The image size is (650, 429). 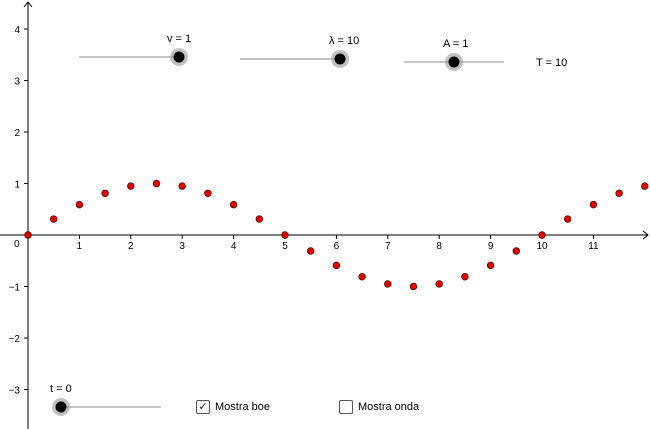 I want to click on x-tick-label: 2, so click(x=131, y=246).